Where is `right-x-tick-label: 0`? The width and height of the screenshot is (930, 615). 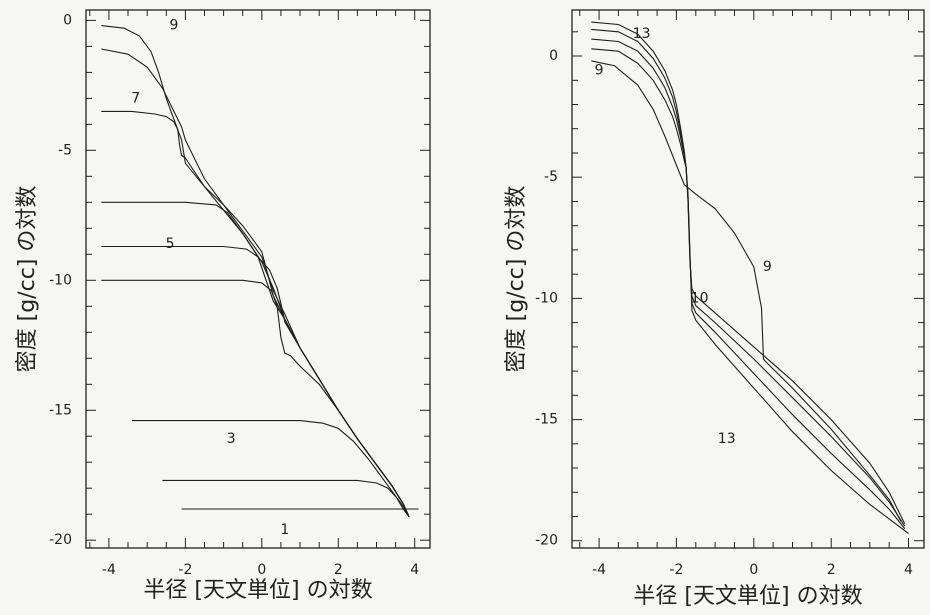 right-x-tick-label: 0 is located at coordinates (753, 570).